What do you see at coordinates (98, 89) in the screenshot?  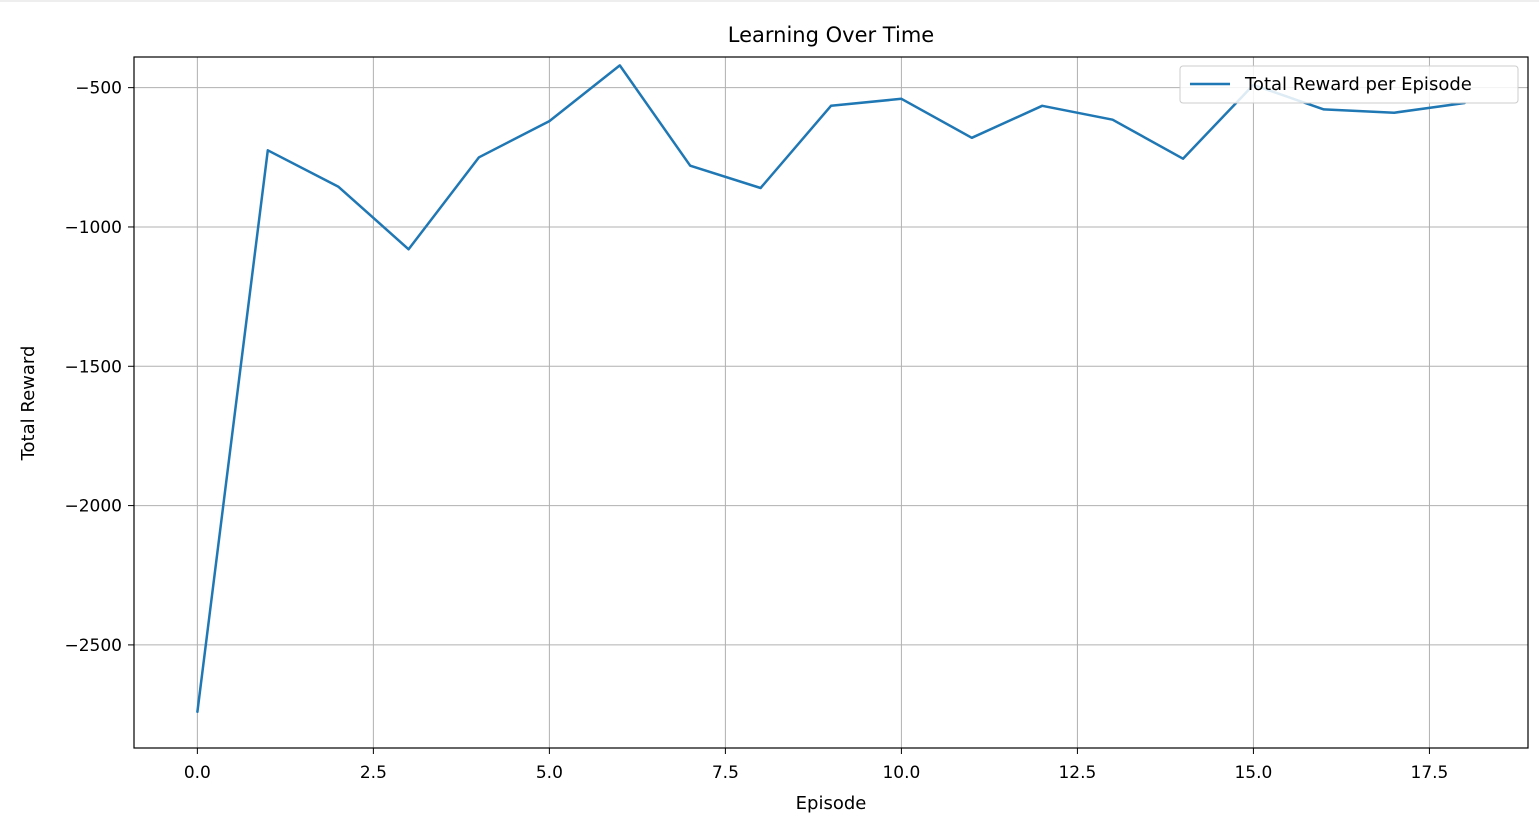 I see `y-tick-label: −500` at bounding box center [98, 89].